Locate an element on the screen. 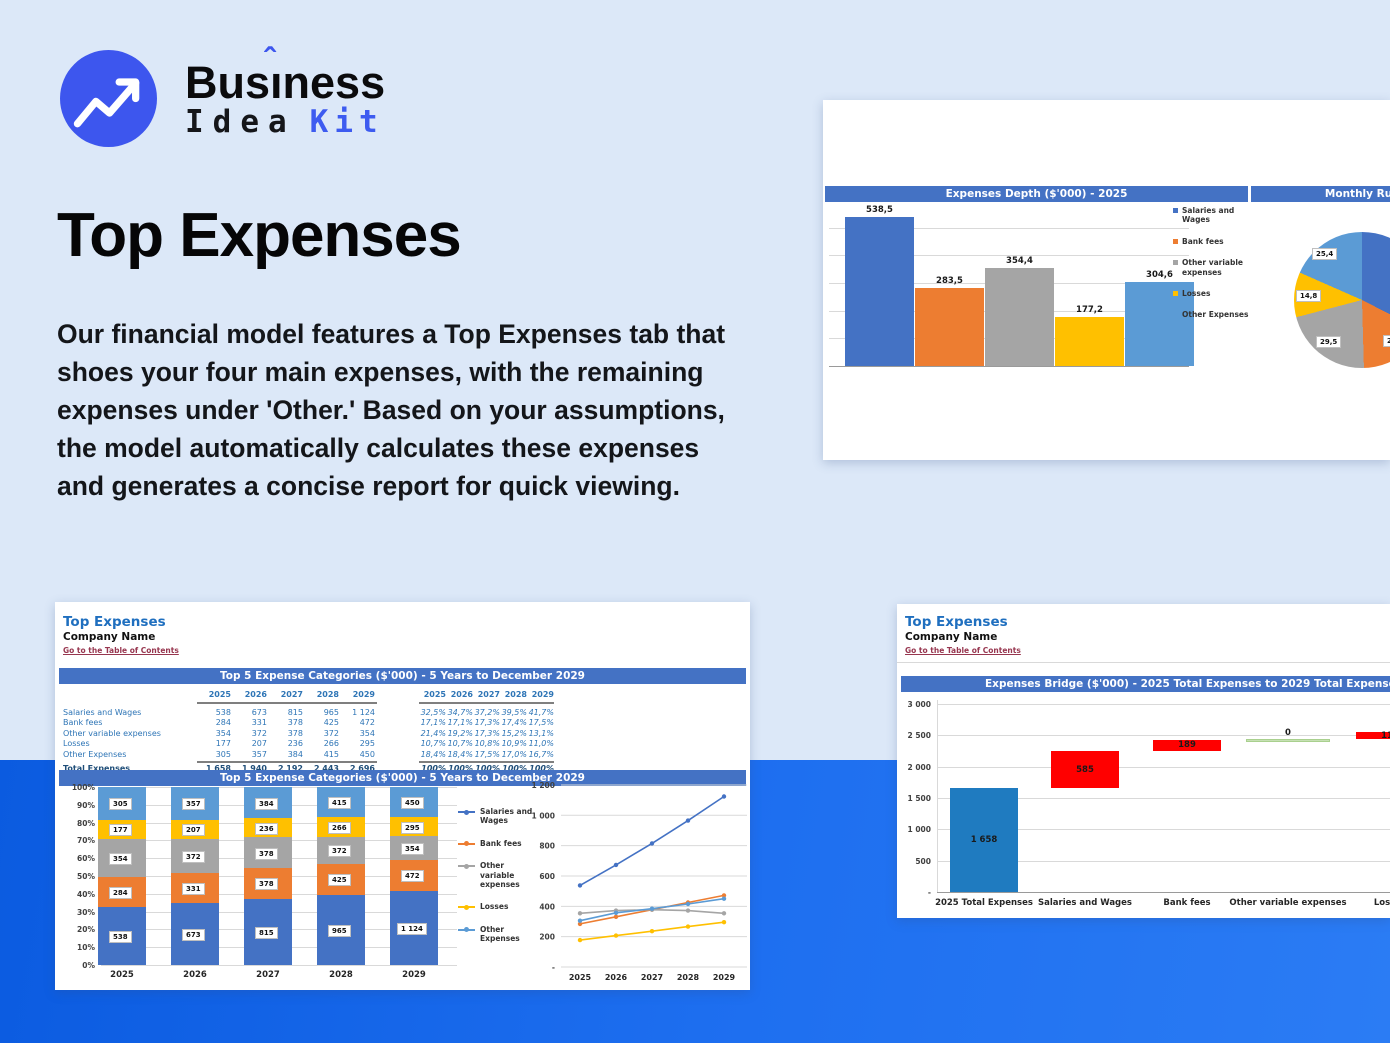 The image size is (1390, 1043). cell-percent: 17,3% is located at coordinates (487, 733).